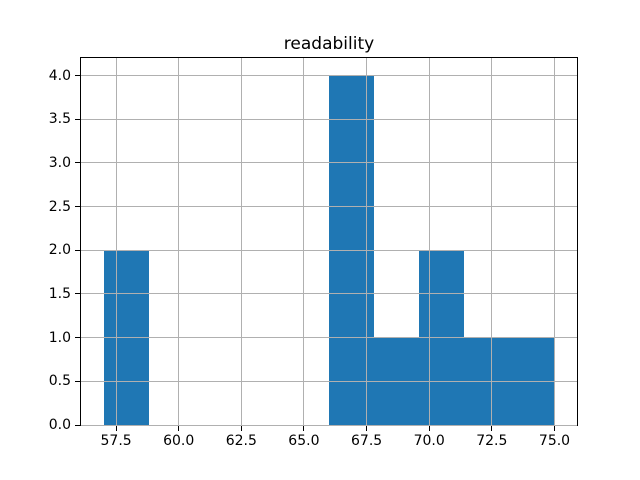  Describe the element at coordinates (59, 162) in the screenshot. I see `y-tick-label: 3.0` at that location.